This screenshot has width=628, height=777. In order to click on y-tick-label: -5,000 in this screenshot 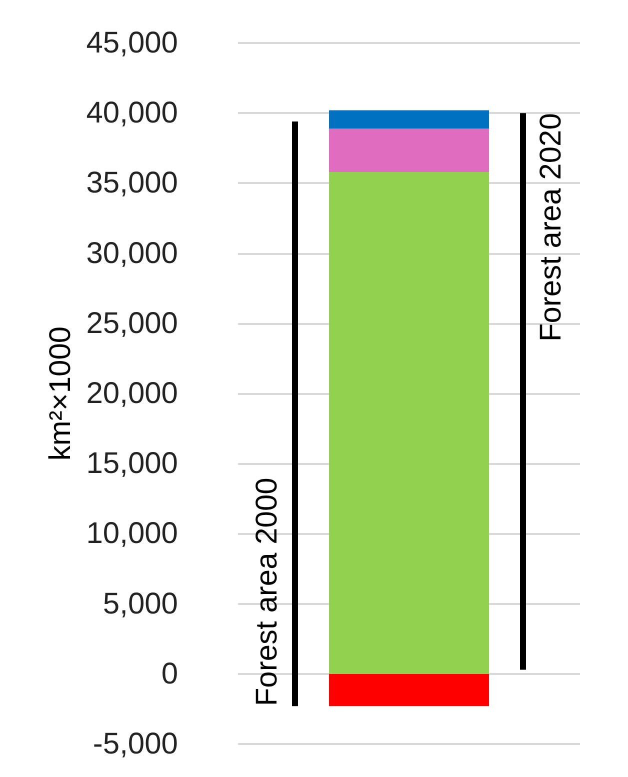, I will do `click(135, 744)`.